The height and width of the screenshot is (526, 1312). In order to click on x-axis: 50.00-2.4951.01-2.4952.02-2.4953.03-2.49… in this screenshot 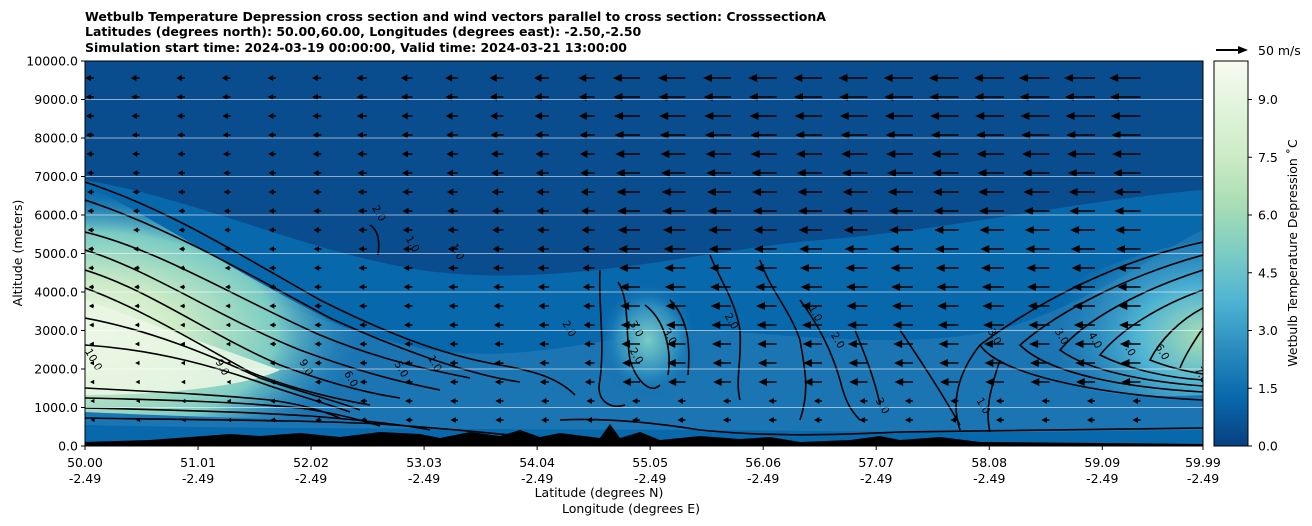, I will do `click(644, 466)`.